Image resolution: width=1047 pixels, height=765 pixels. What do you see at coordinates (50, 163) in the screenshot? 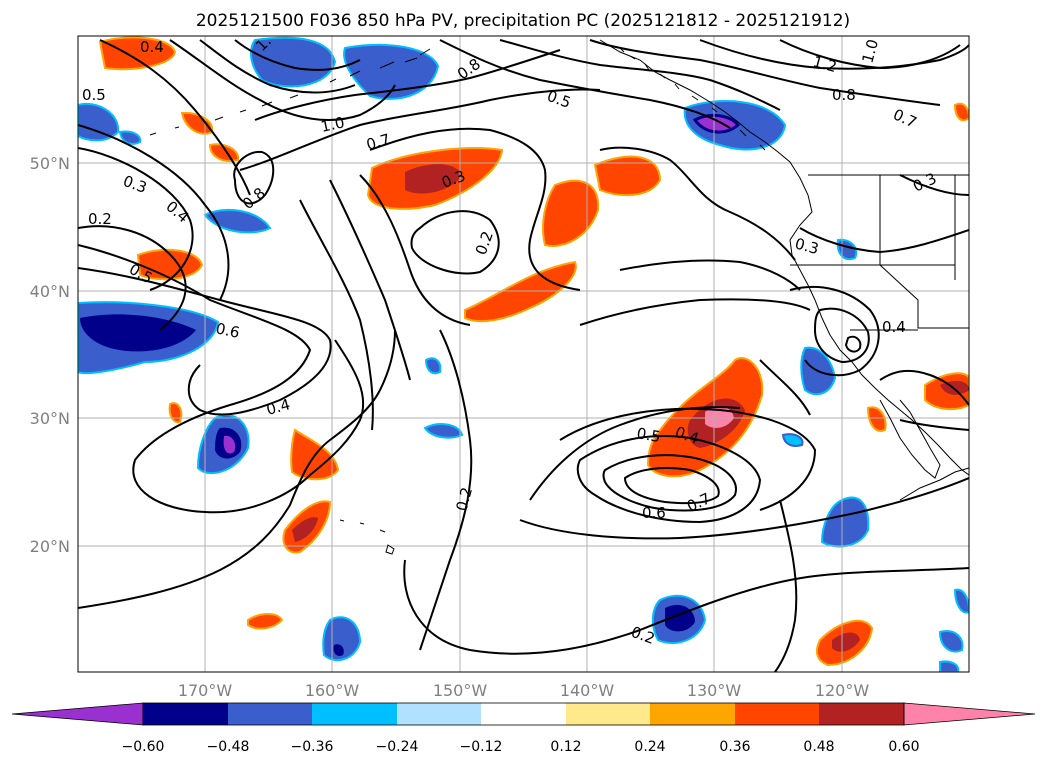
I see `lat-label: 50°N` at bounding box center [50, 163].